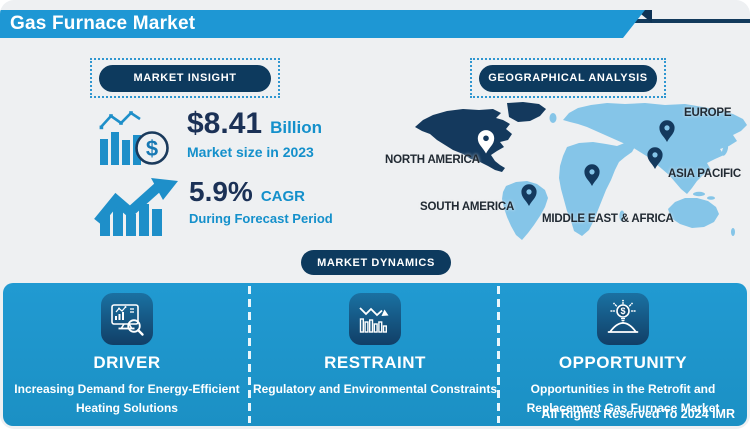 The width and height of the screenshot is (750, 429). Describe the element at coordinates (623, 362) in the screenshot. I see `opportunity-title: OPPORTUNITY` at that location.